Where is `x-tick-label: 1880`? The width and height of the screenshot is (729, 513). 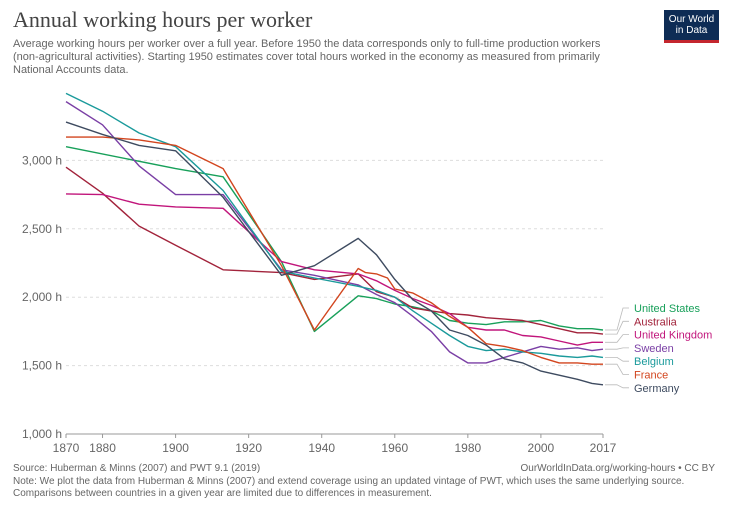 x-tick-label: 1880 is located at coordinates (102, 448).